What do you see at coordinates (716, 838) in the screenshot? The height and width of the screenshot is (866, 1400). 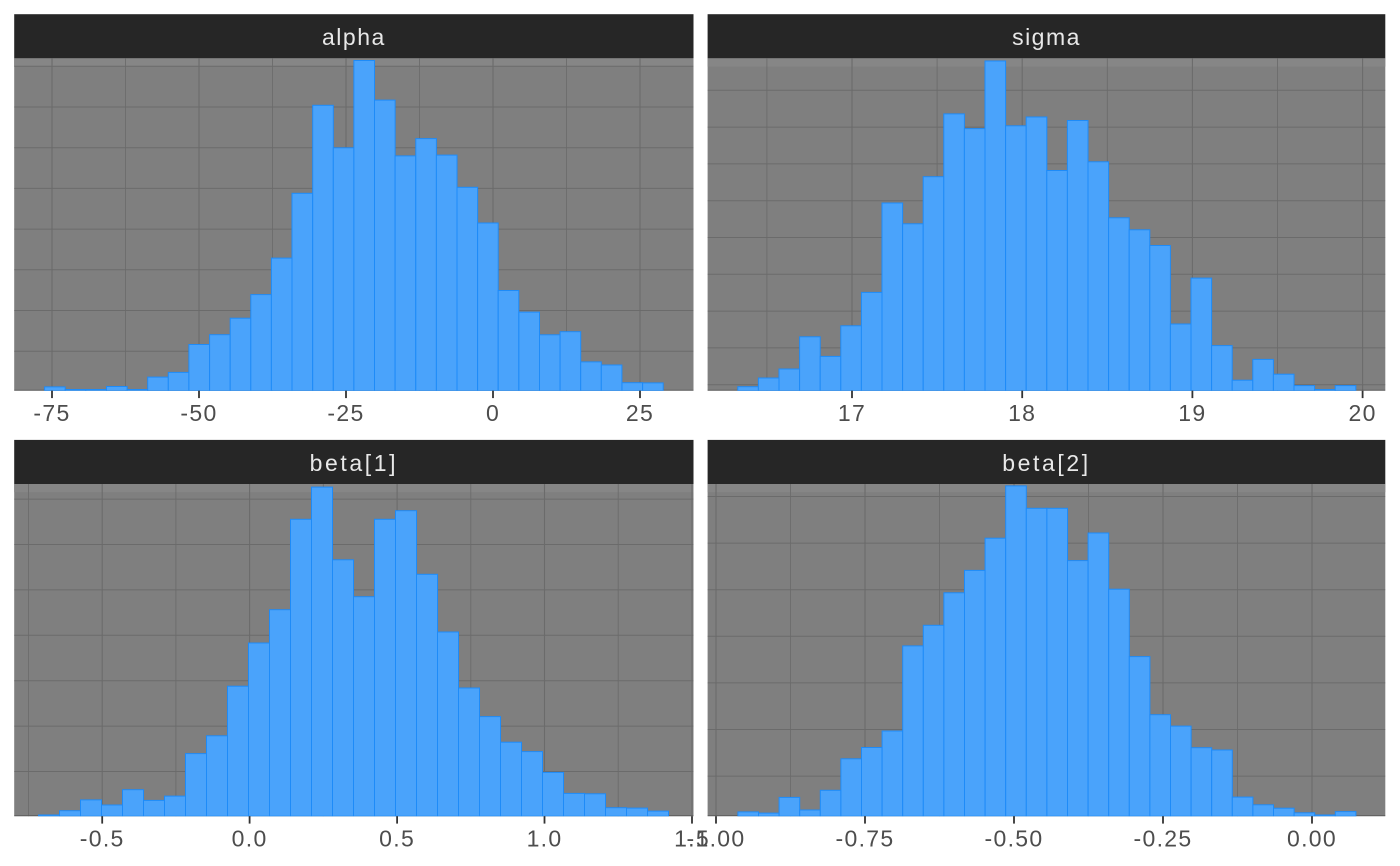 I see `svg-text: -1.00` at bounding box center [716, 838].